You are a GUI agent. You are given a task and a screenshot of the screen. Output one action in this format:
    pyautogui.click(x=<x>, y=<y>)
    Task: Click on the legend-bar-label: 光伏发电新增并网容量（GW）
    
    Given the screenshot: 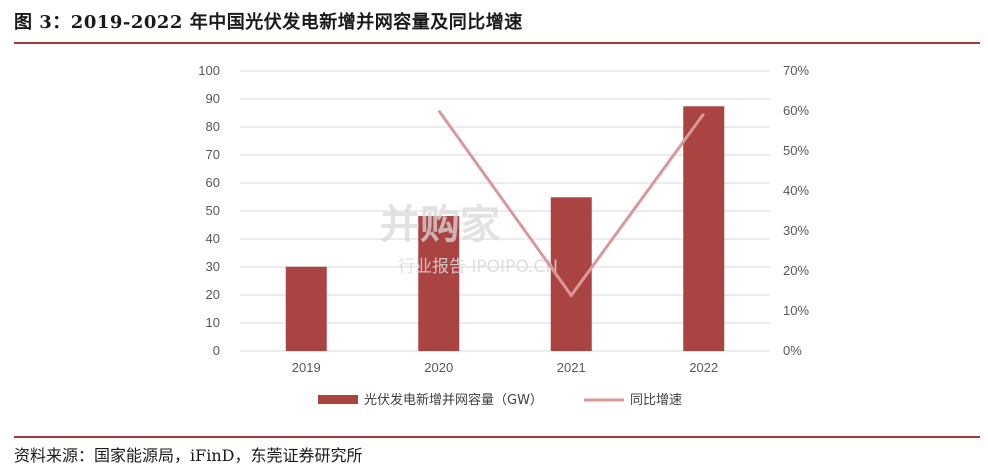 What is the action you would take?
    pyautogui.click(x=453, y=400)
    